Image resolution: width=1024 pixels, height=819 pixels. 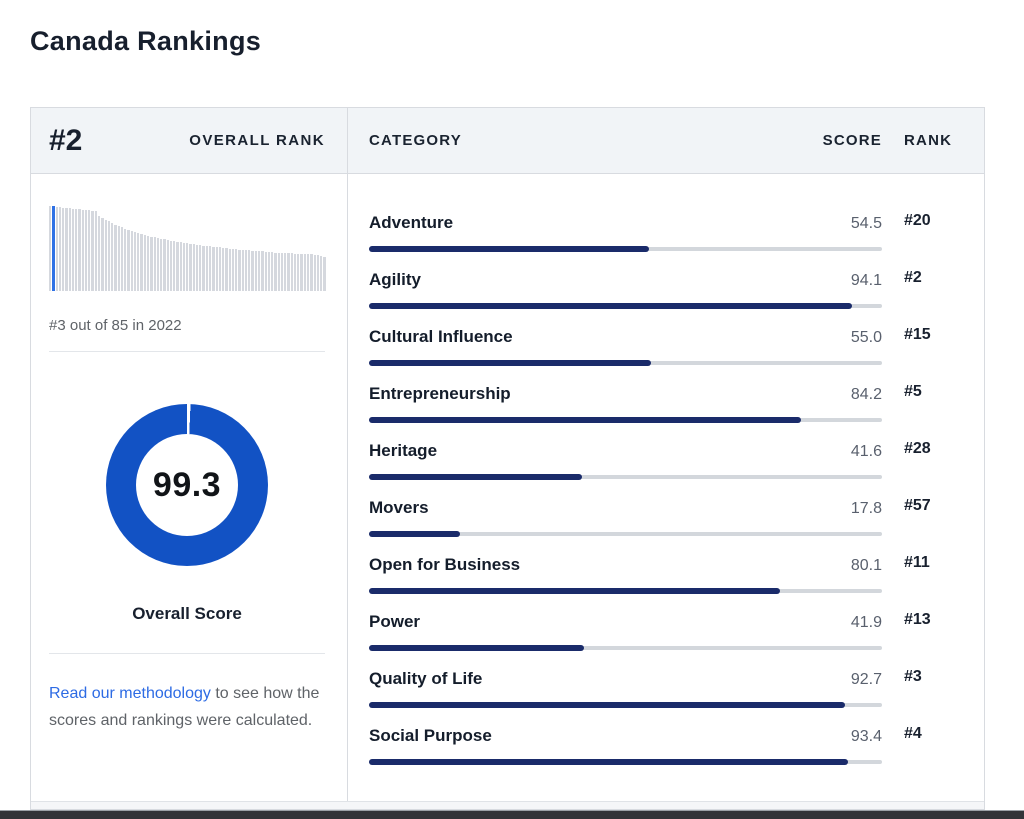 I want to click on overall-score-donut-chart: 99.3, so click(x=187, y=485).